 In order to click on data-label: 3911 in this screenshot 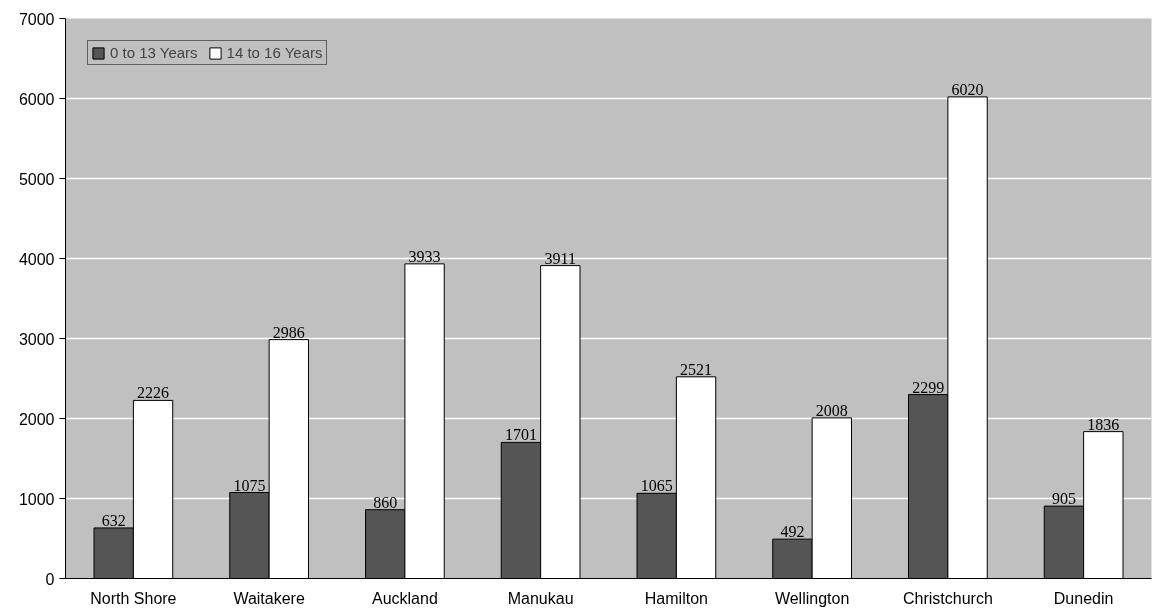, I will do `click(560, 258)`.